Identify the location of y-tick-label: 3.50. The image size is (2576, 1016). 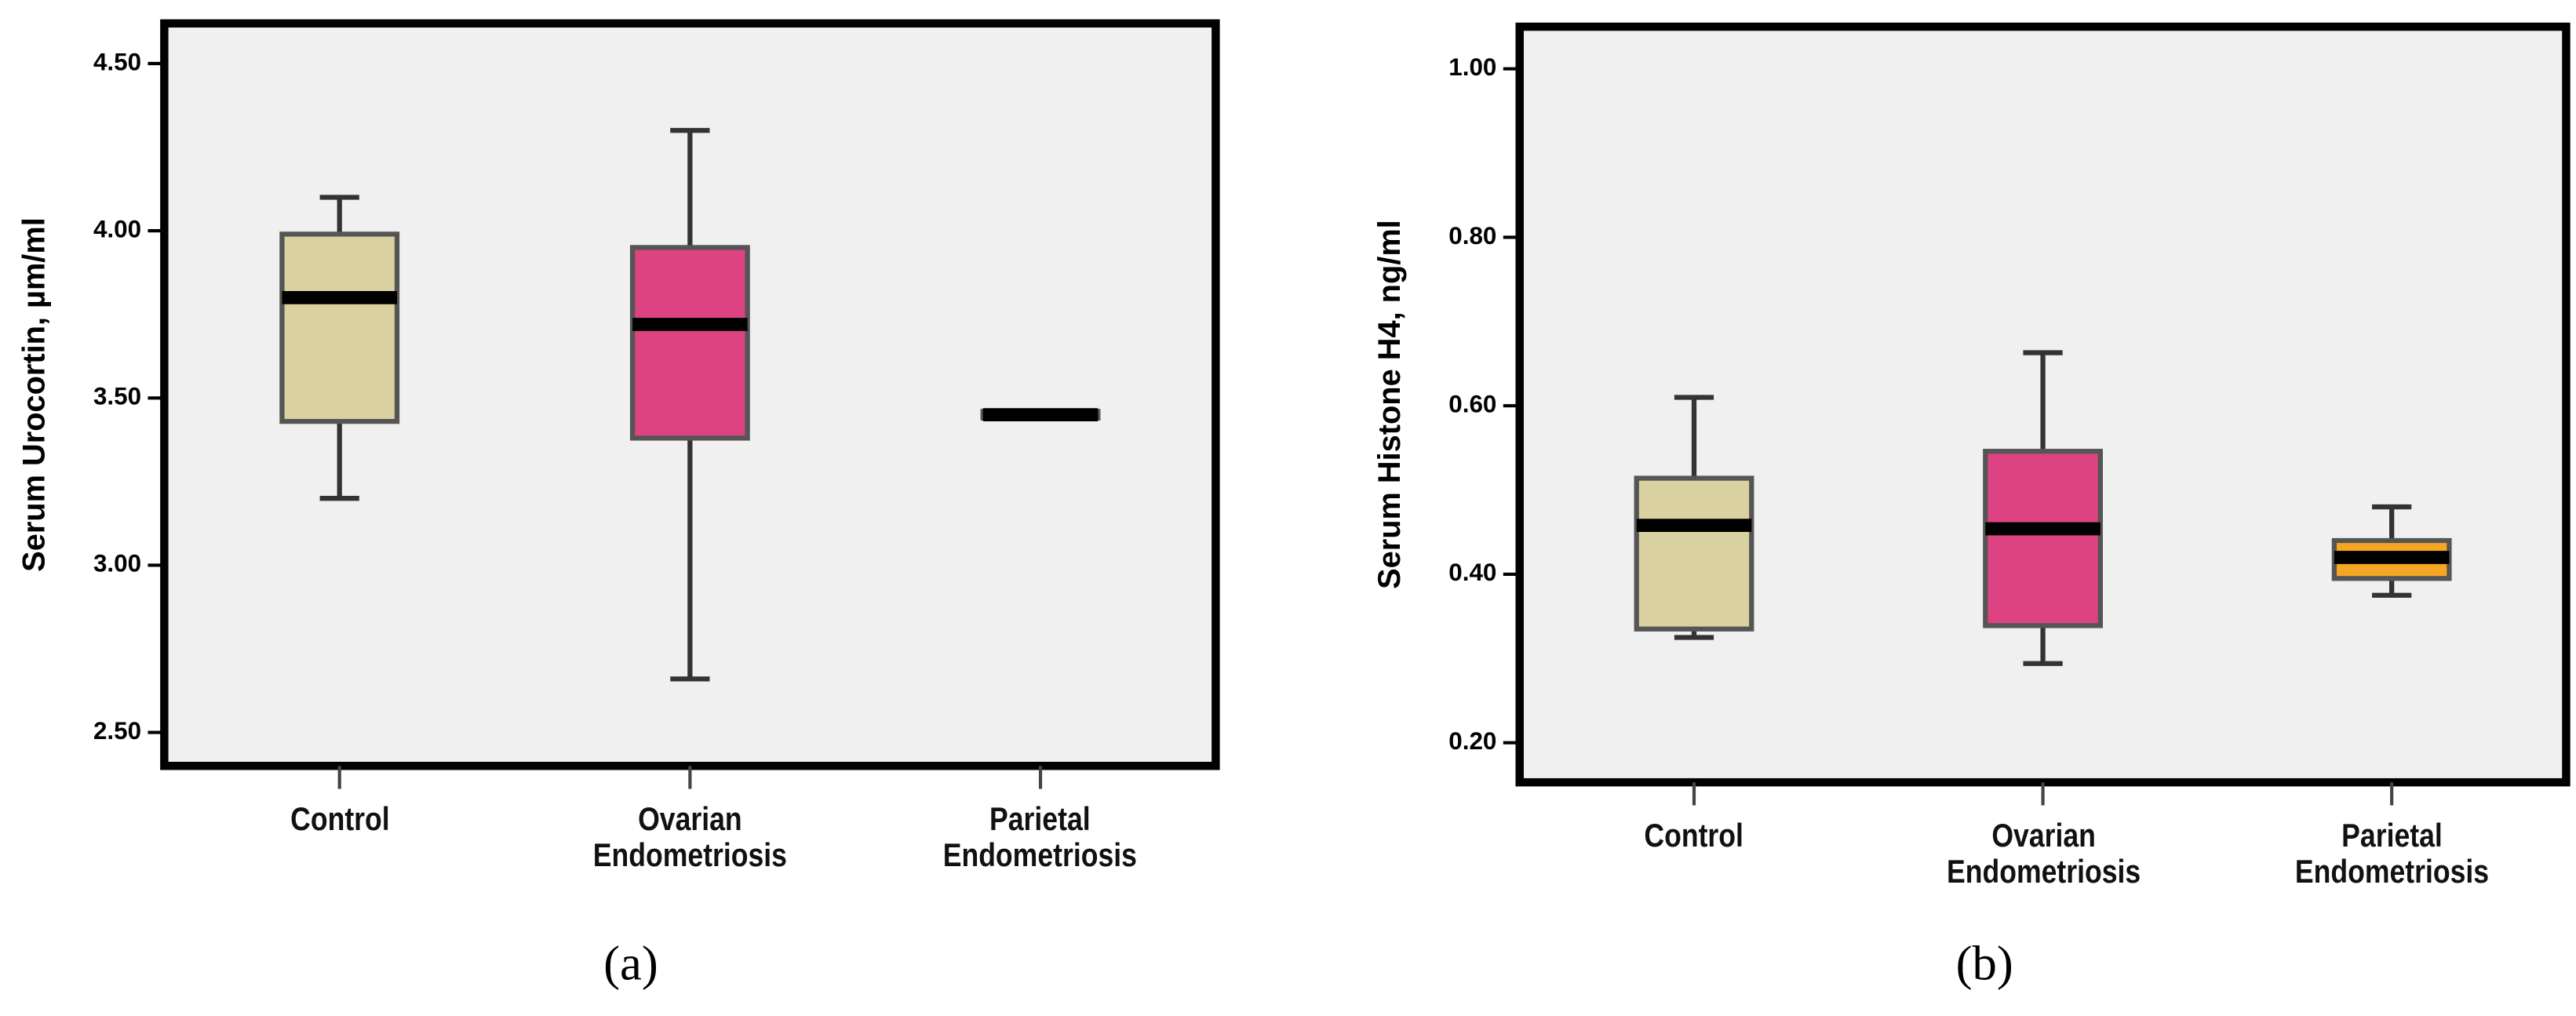
(117, 396).